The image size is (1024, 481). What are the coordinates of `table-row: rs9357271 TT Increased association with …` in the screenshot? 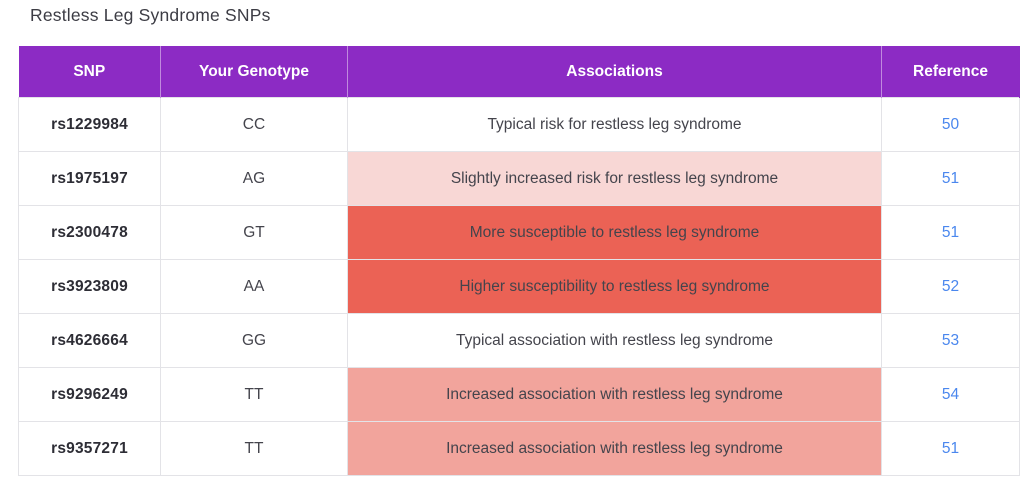 It's located at (519, 448).